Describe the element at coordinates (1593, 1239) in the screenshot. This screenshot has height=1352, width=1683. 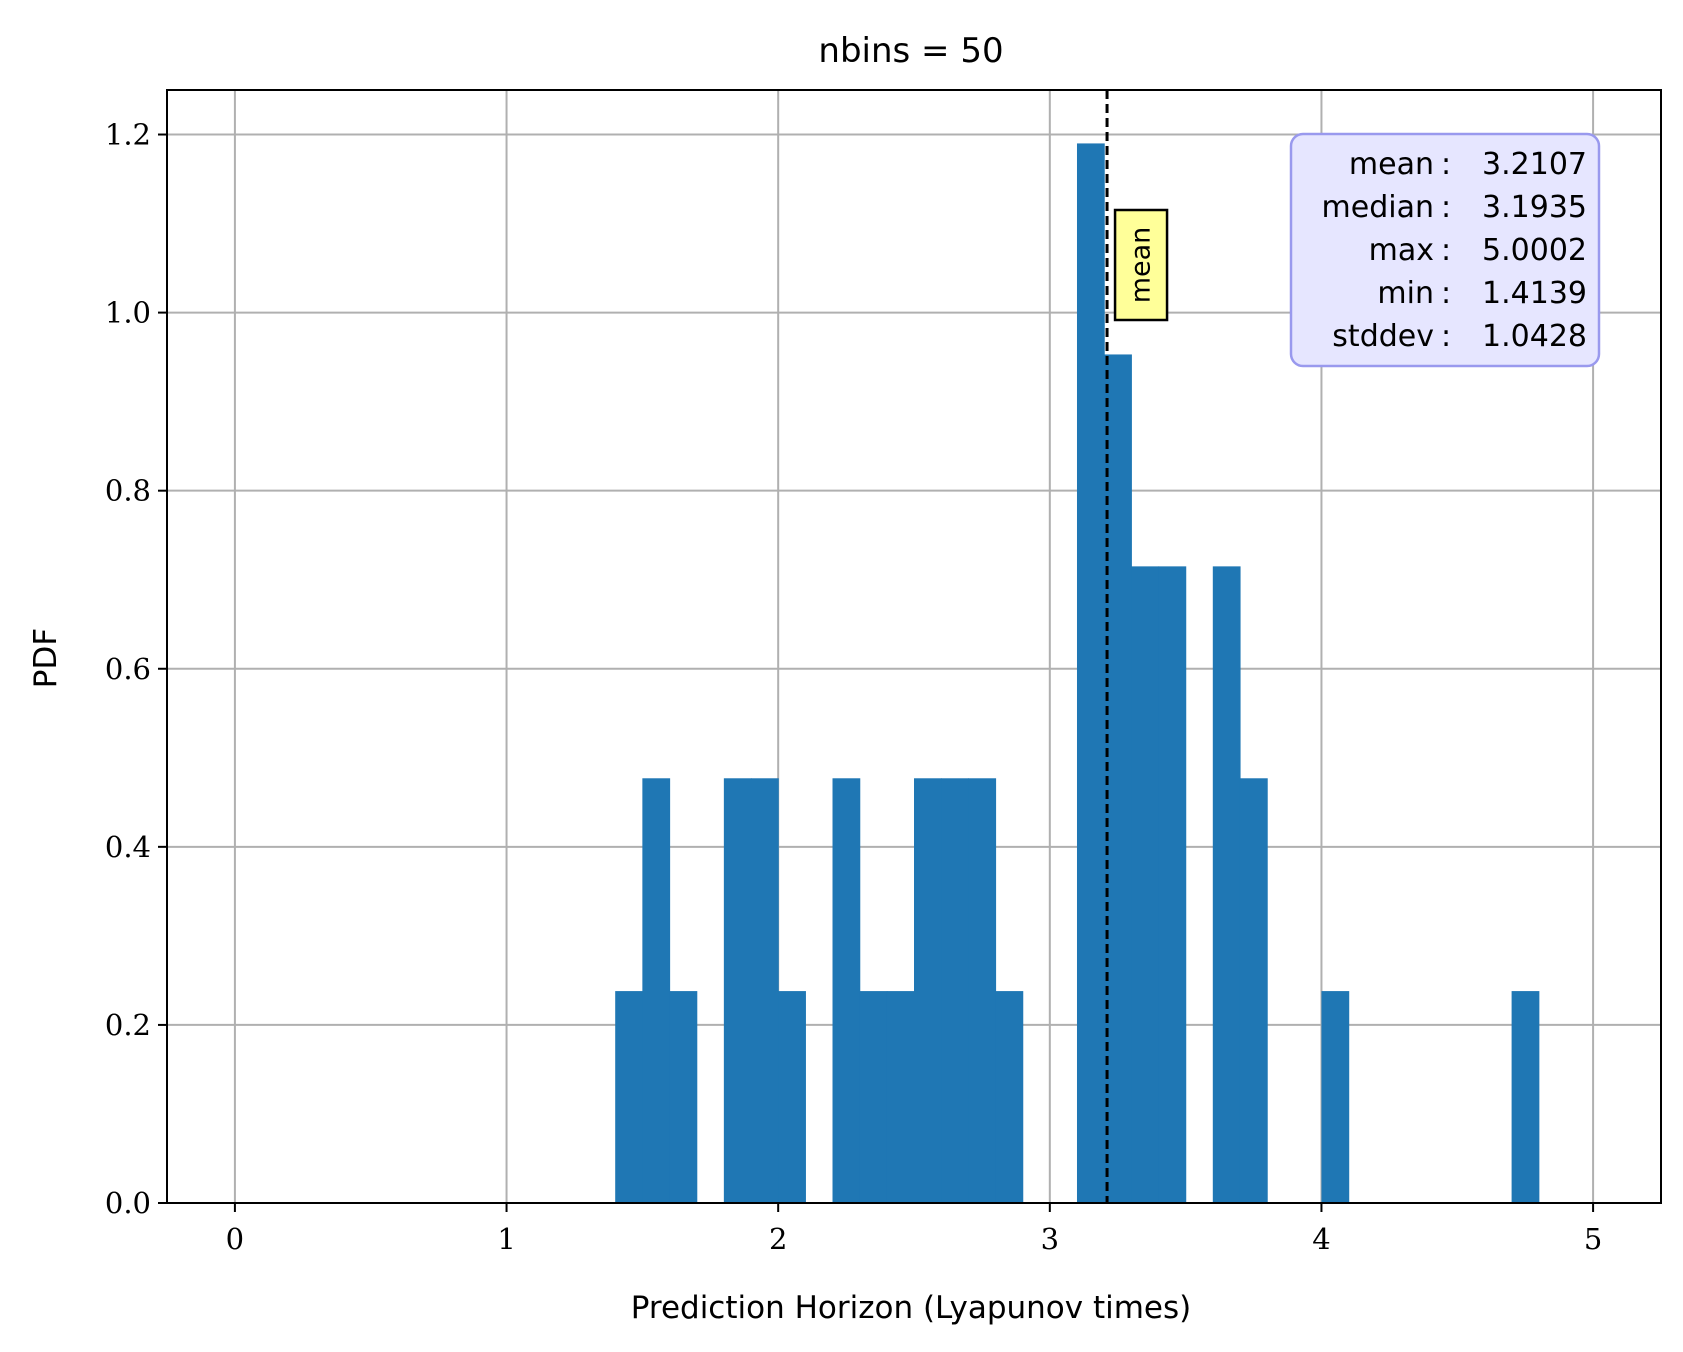
I see `x-tick-label: 5` at that location.